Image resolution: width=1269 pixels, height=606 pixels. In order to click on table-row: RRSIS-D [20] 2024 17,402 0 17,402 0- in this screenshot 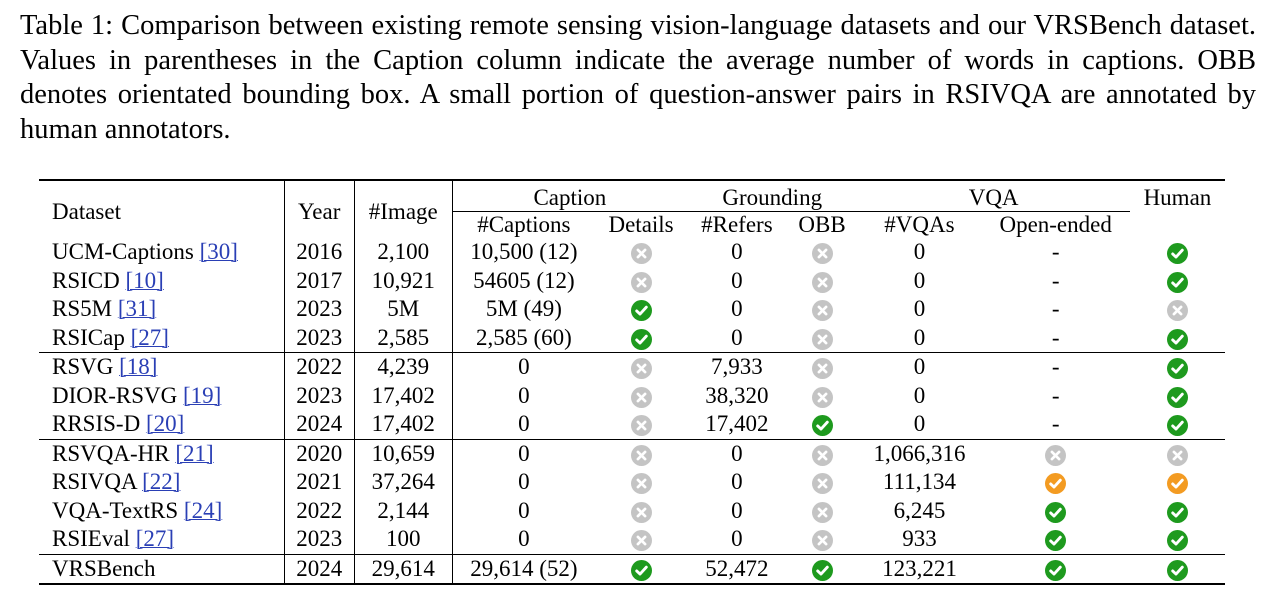, I will do `click(632, 424)`.